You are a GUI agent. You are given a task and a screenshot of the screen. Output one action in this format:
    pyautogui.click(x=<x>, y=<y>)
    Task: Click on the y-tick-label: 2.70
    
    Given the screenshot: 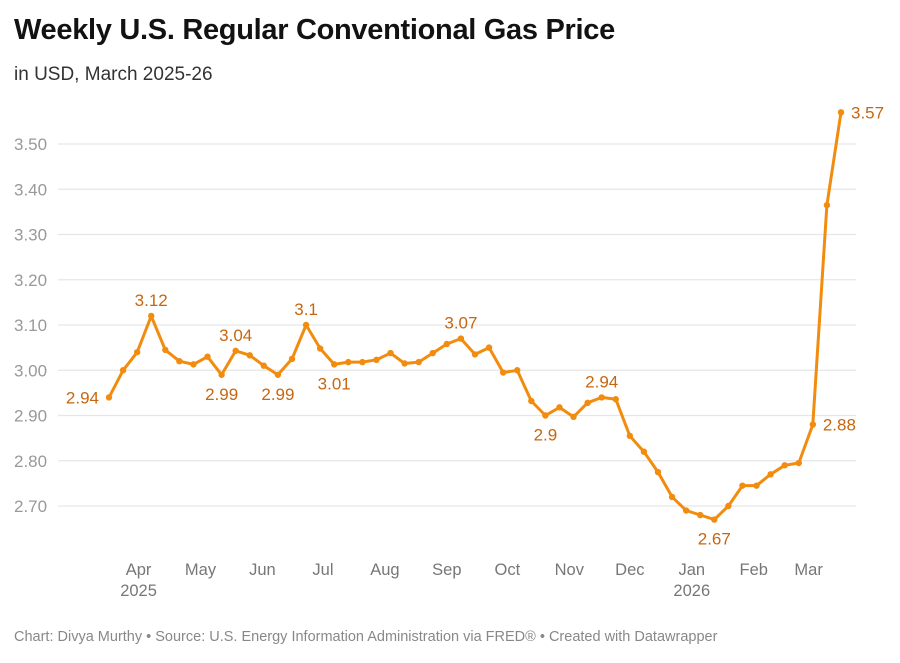 What is the action you would take?
    pyautogui.click(x=30, y=506)
    